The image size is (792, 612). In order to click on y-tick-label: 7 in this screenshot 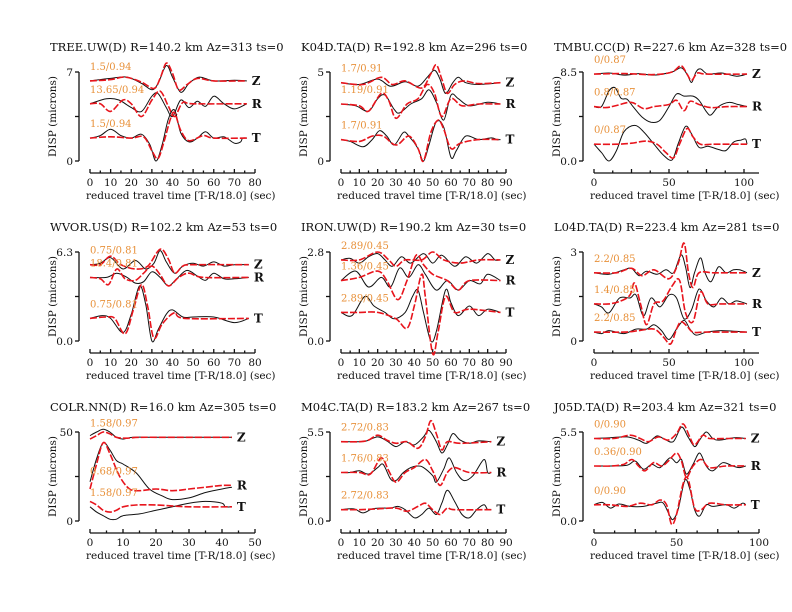, I will do `click(69, 73)`.